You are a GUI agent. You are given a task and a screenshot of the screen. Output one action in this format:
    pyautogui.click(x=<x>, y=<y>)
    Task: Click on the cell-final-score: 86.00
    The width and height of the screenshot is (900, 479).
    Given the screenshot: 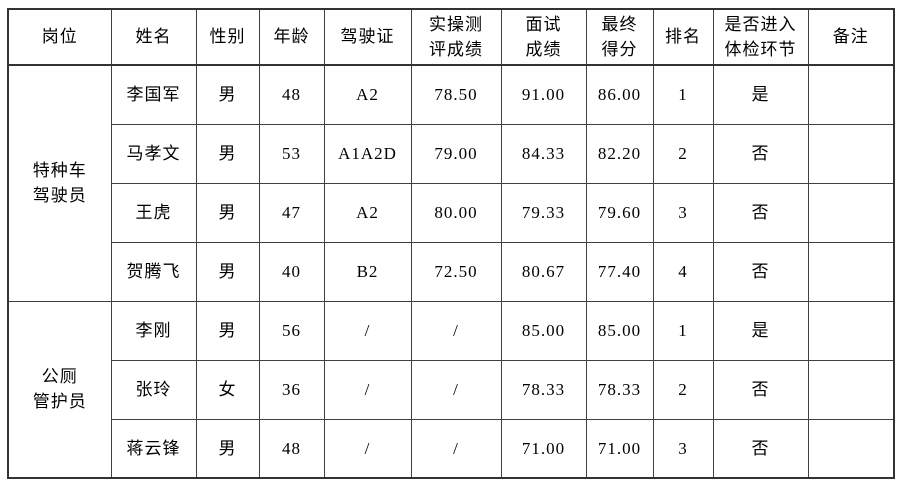 What is the action you would take?
    pyautogui.click(x=619, y=94)
    